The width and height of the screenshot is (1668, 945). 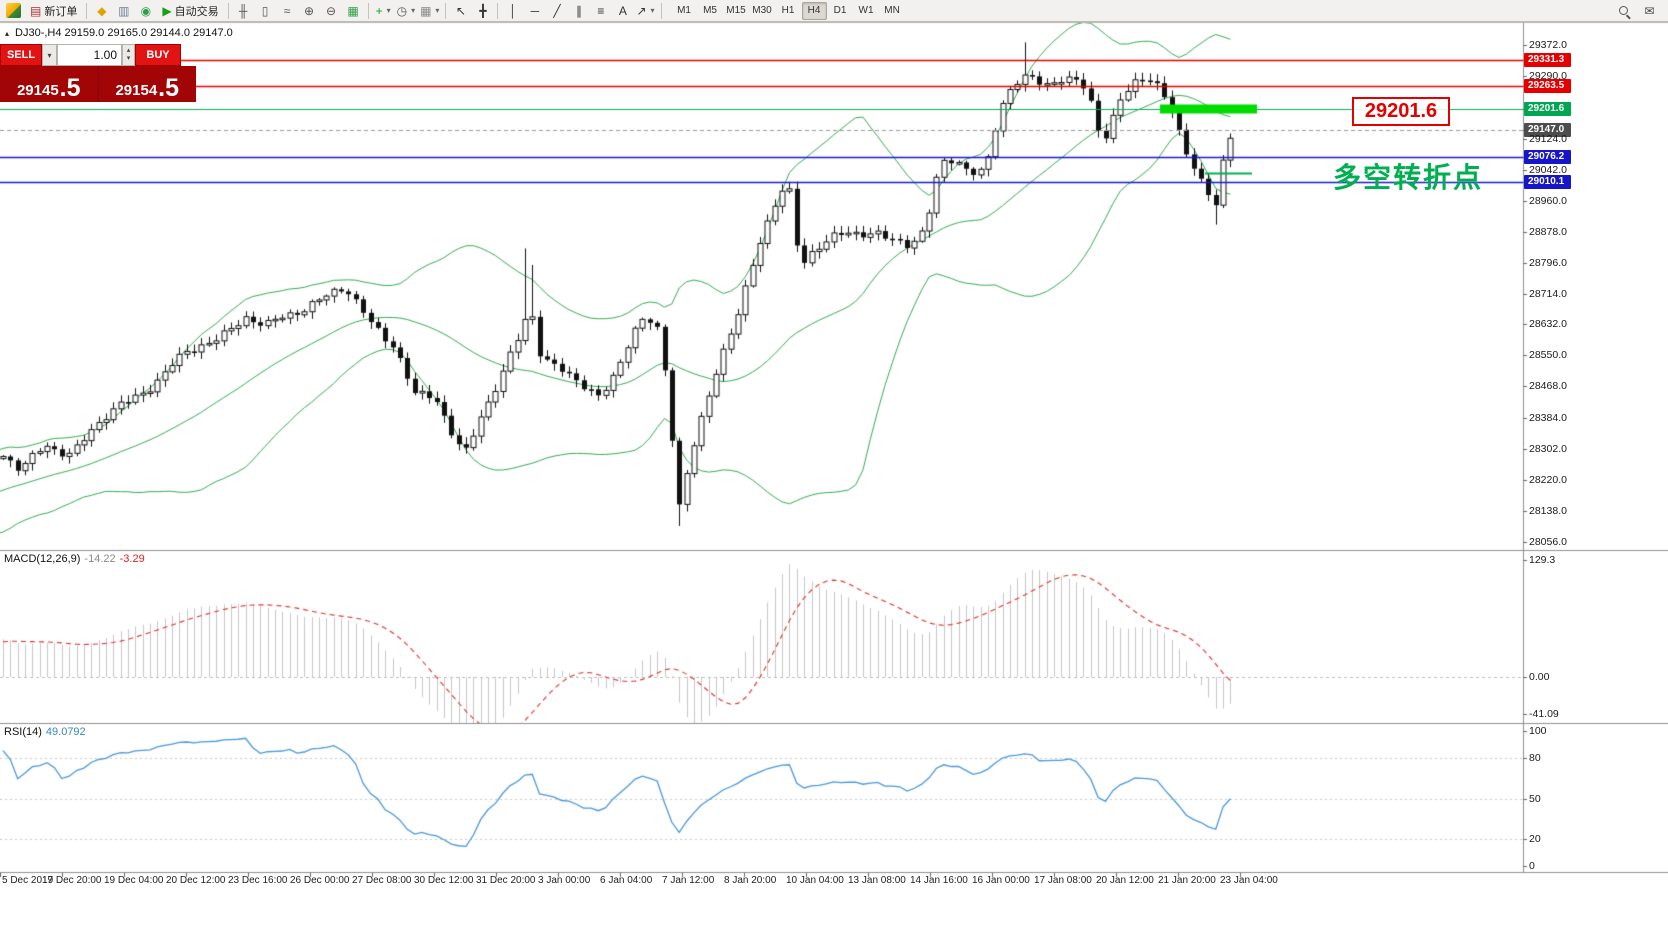 I want to click on chat-icon: ✉, so click(x=1649, y=10).